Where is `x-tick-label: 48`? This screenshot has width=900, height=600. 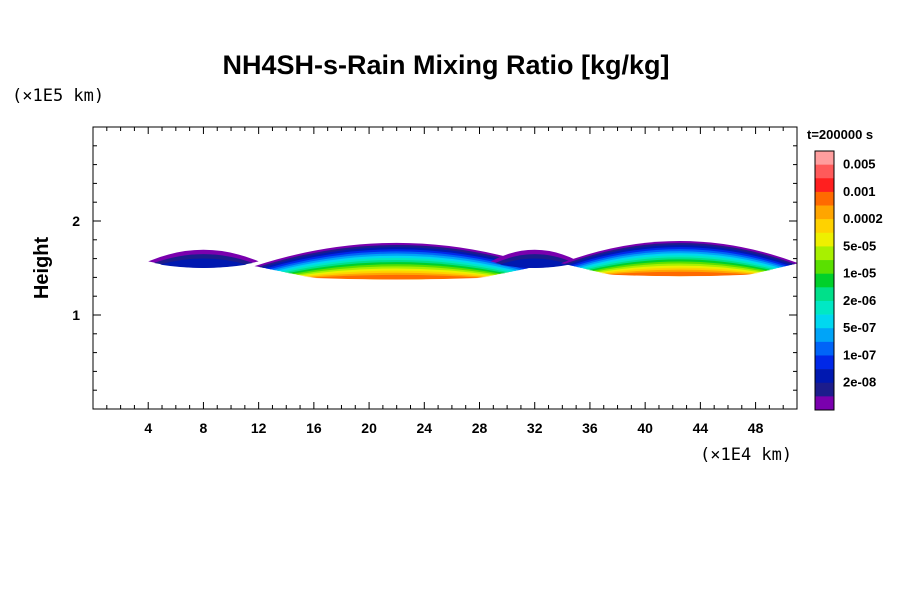
x-tick-label: 48 is located at coordinates (756, 428).